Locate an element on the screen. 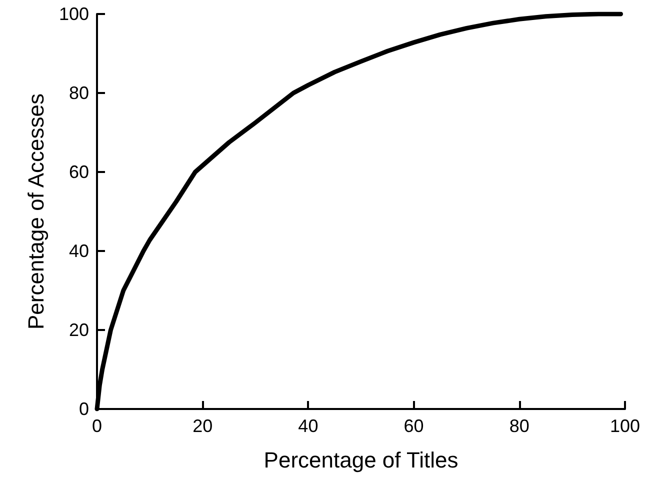 Image resolution: width=650 pixels, height=486 pixels. x-tick-label: 80 is located at coordinates (519, 426).